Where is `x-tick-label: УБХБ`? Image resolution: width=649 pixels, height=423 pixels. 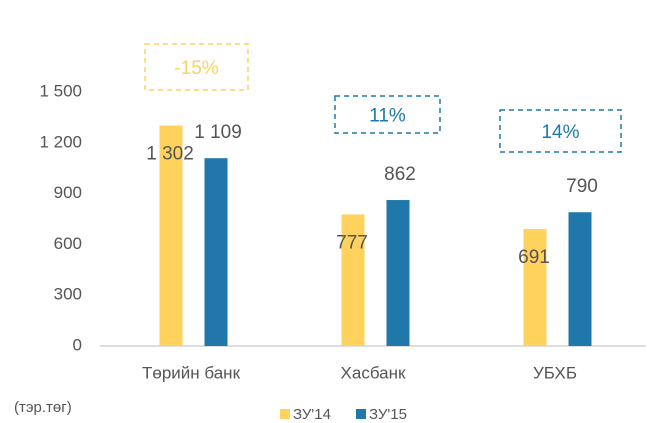
x-tick-label: УБХБ is located at coordinates (555, 372).